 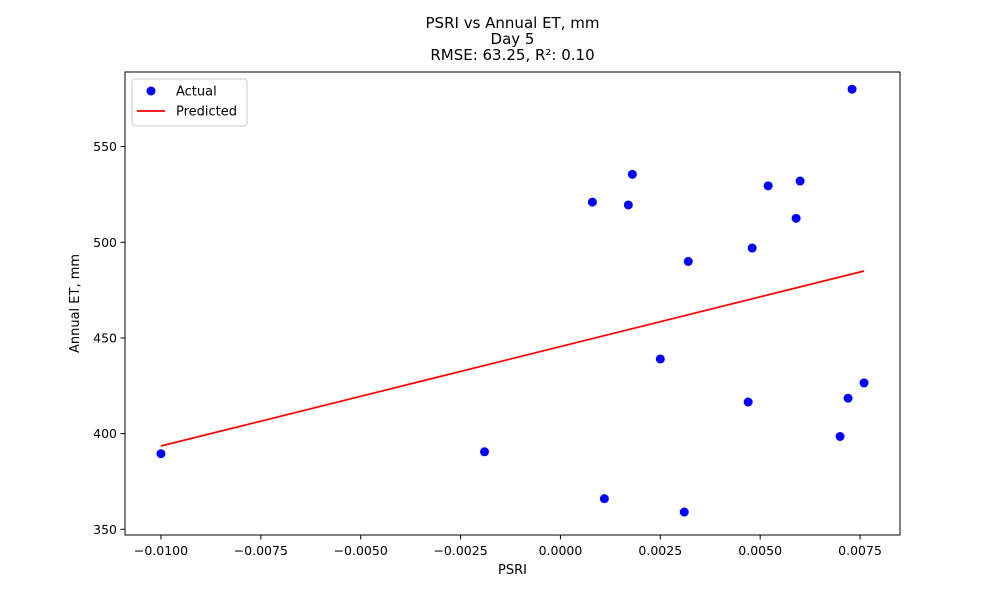 I want to click on x-tick-label: −0.0050, so click(x=361, y=550).